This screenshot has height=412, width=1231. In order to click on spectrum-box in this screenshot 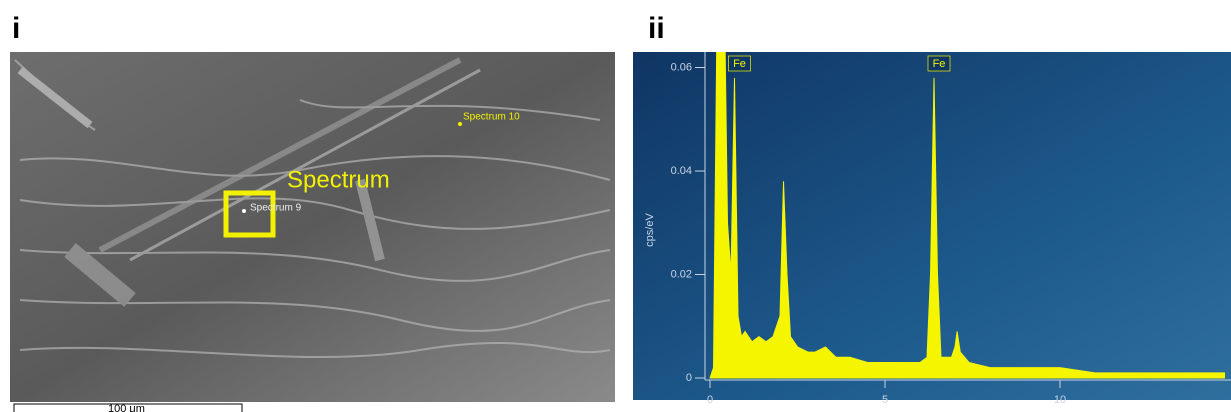, I will do `click(249, 214)`.